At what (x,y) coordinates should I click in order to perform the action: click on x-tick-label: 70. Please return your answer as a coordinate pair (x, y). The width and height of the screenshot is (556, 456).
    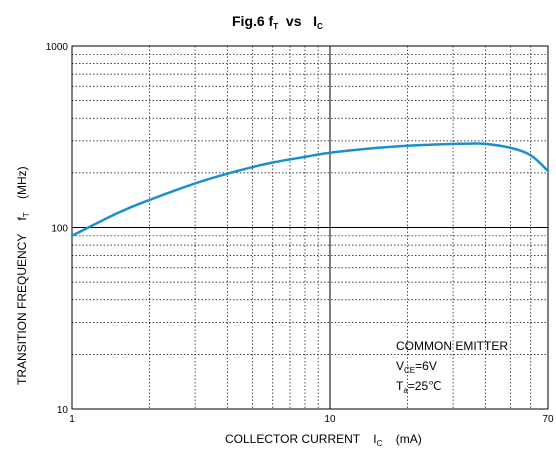
    Looking at the image, I should click on (548, 419).